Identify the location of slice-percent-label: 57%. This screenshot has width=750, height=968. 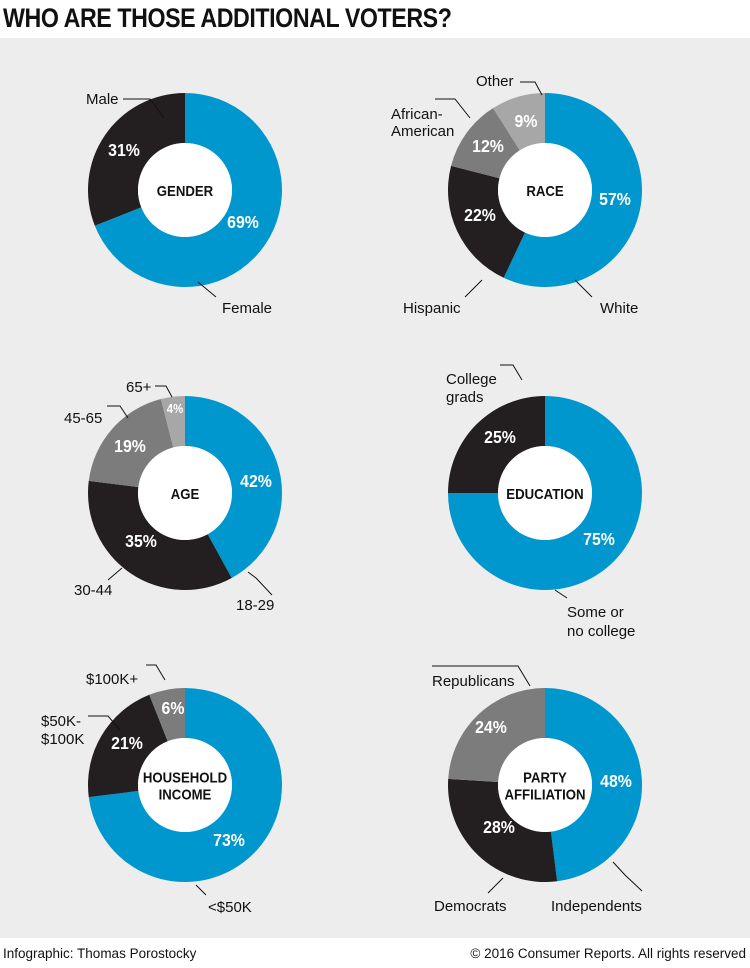
(615, 199).